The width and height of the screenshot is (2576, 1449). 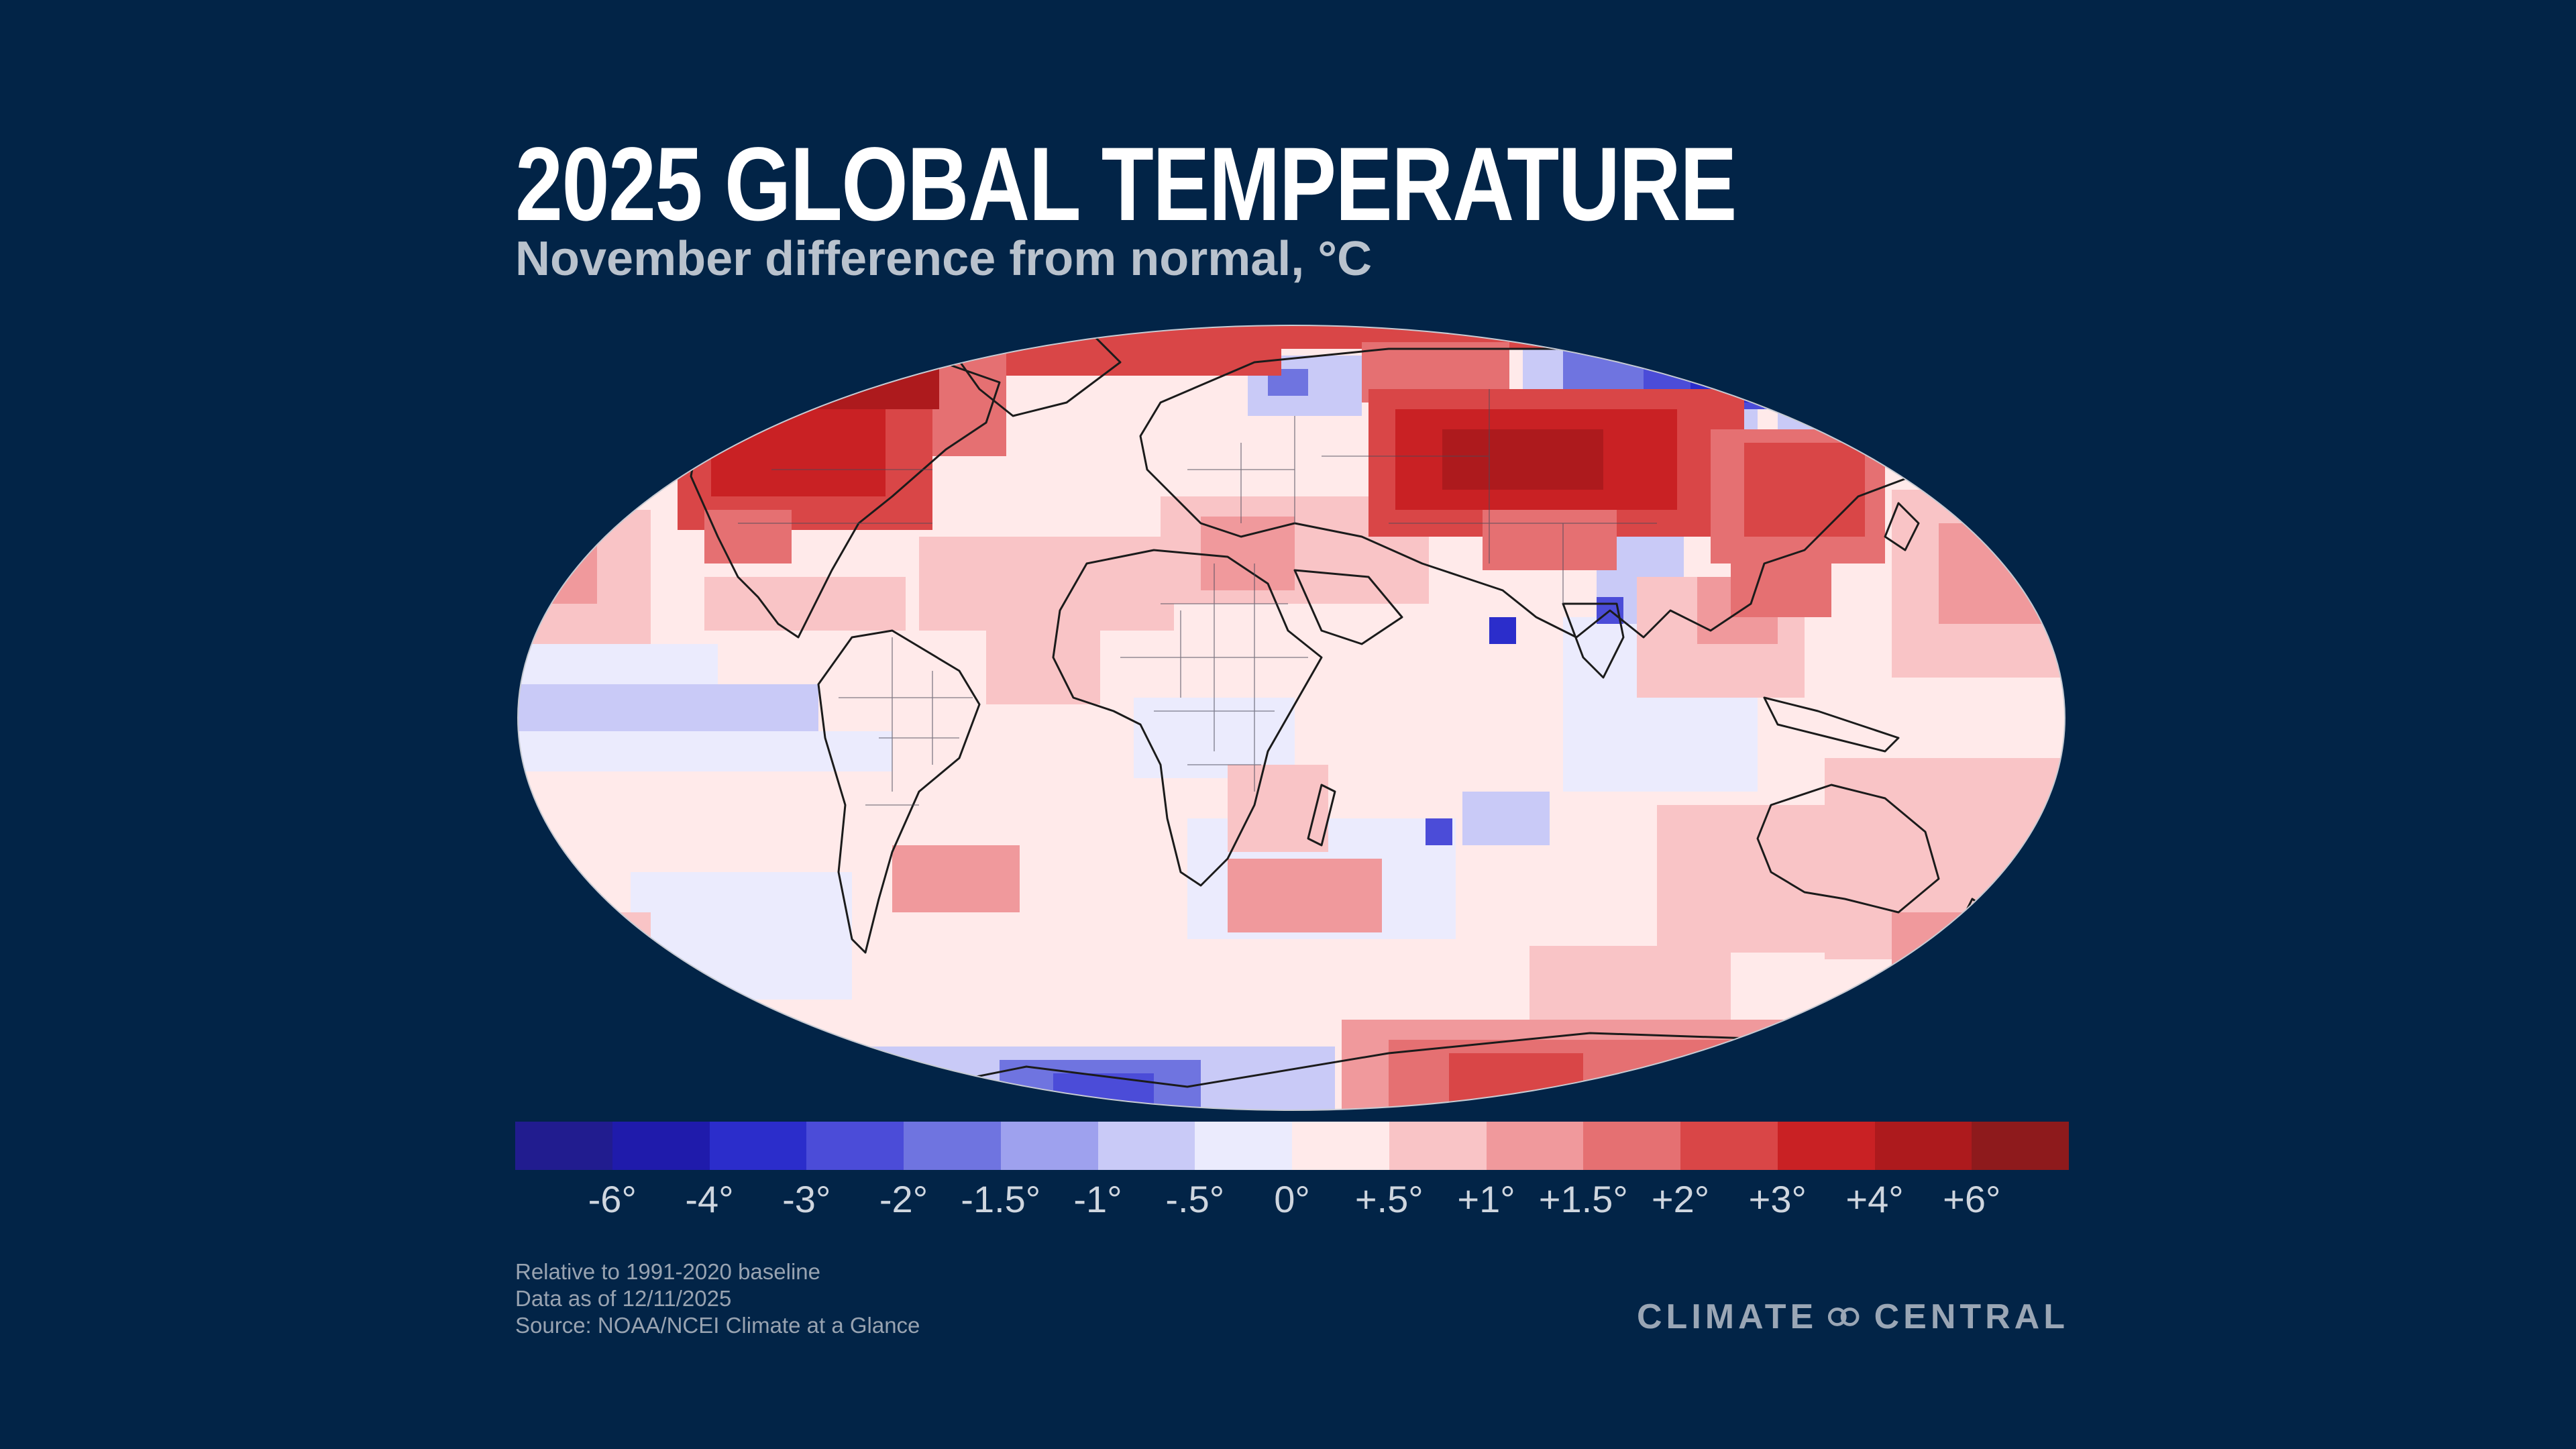 What do you see at coordinates (1348, 607) in the screenshot?
I see `arabian-peninsula-outline` at bounding box center [1348, 607].